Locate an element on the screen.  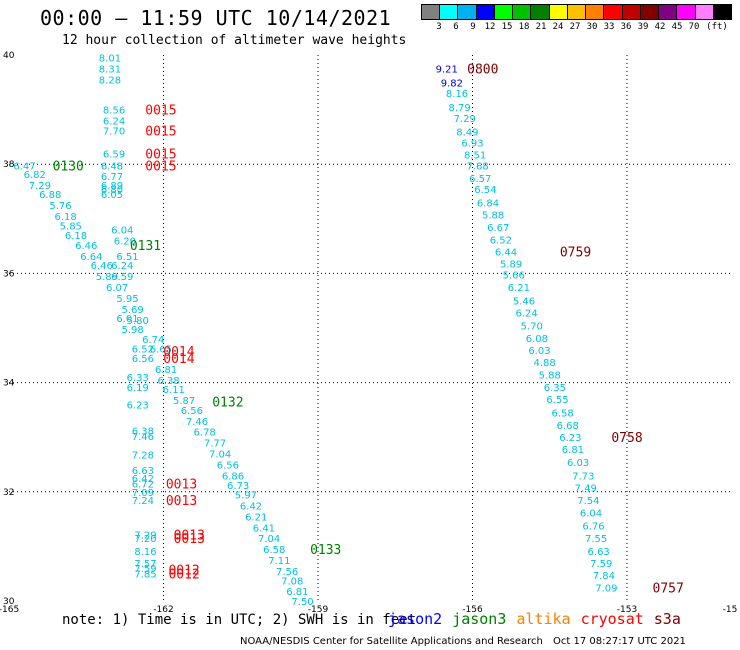
wave-height-label: 6.57 is located at coordinates (480, 179).